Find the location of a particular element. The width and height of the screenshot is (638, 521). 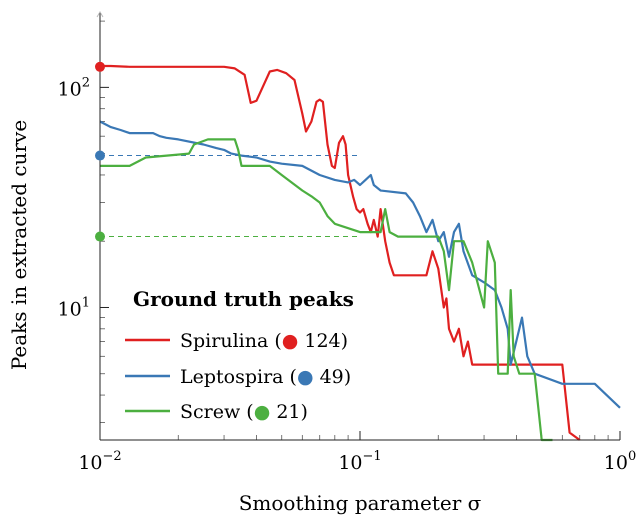

y-tick-label: 10¹ is located at coordinates (74, 307).